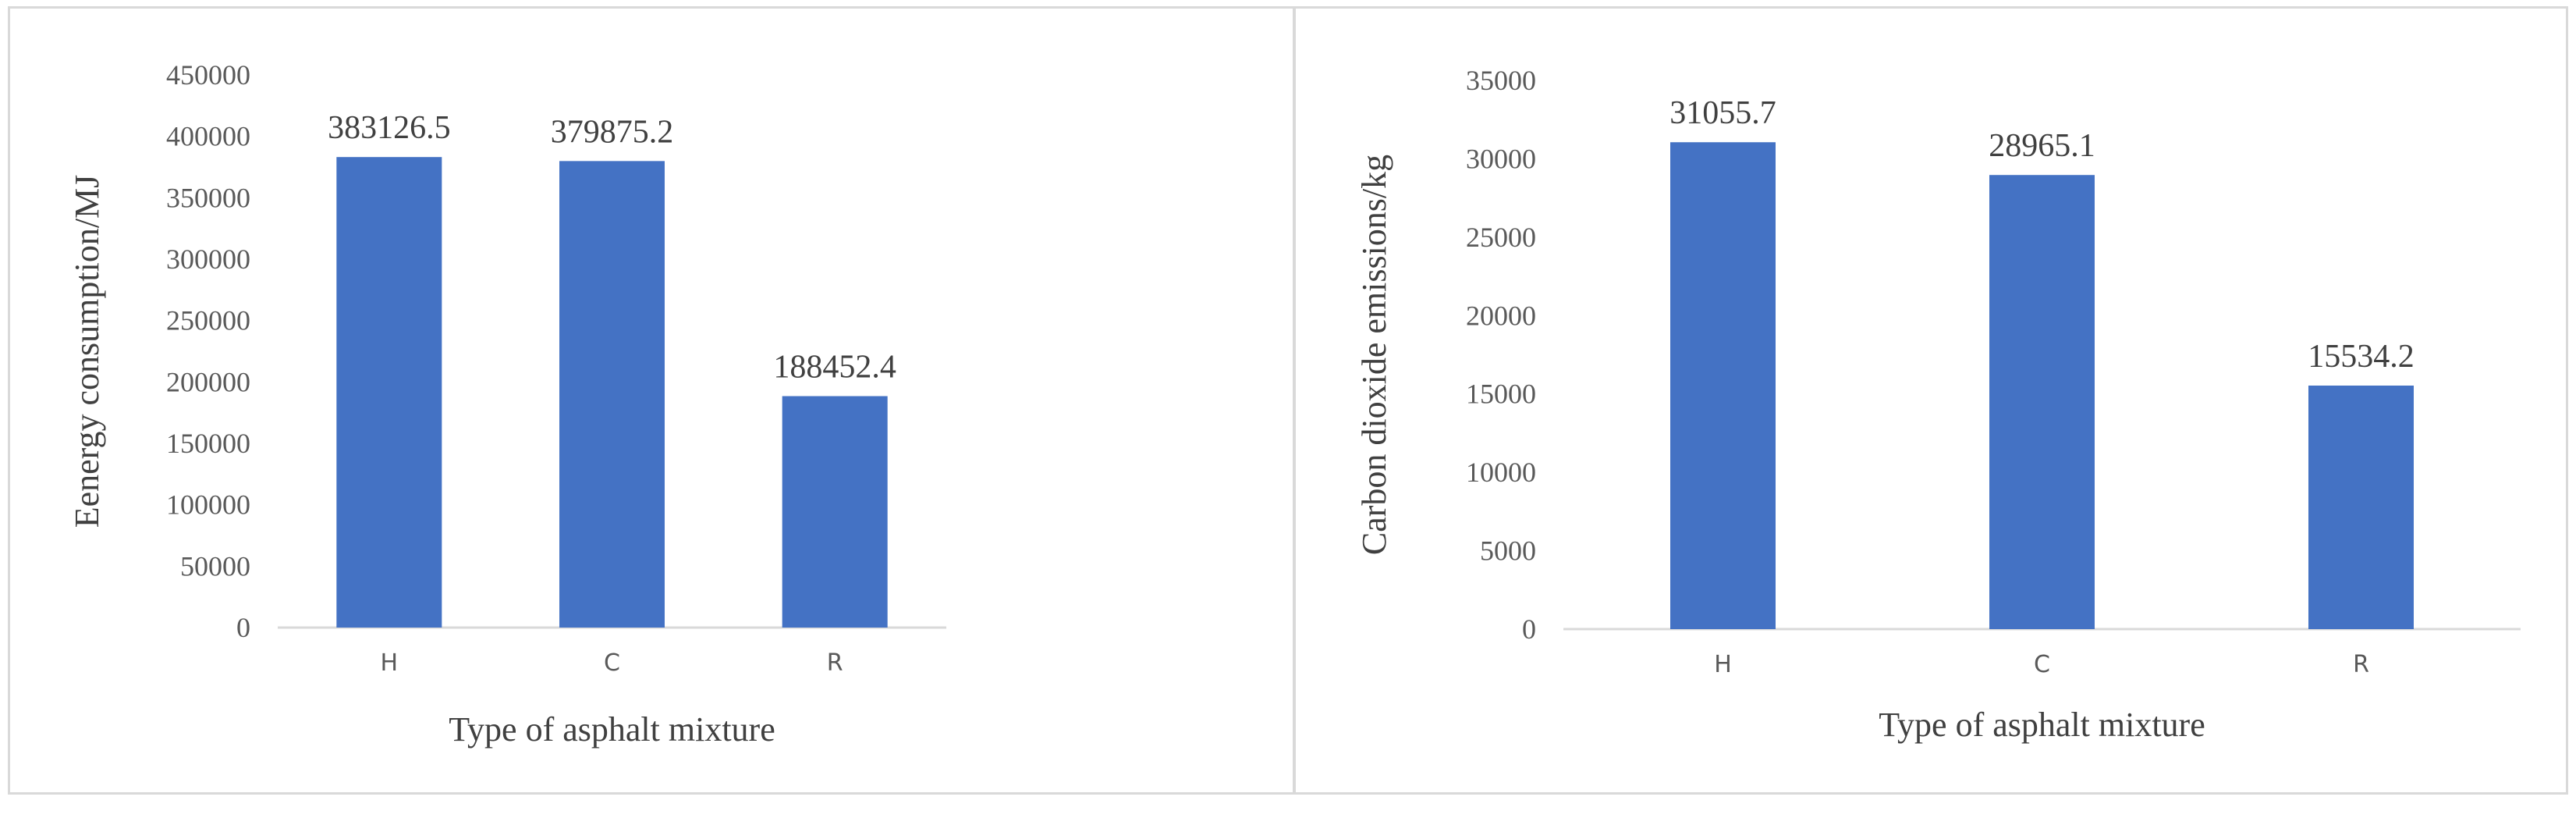 The height and width of the screenshot is (818, 2576). I want to click on y-tick-label: 50000, so click(215, 565).